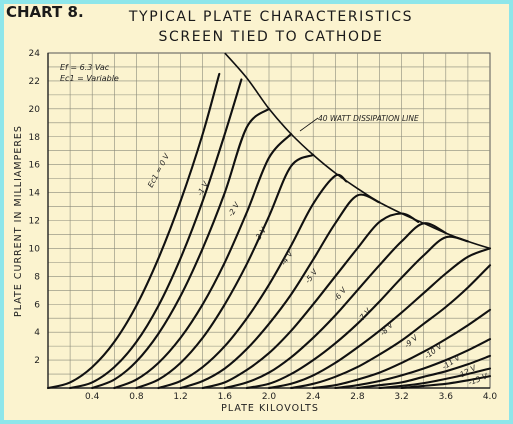 The width and height of the screenshot is (513, 424). What do you see at coordinates (309, 124) in the screenshot?
I see `dissipation-leader-line` at bounding box center [309, 124].